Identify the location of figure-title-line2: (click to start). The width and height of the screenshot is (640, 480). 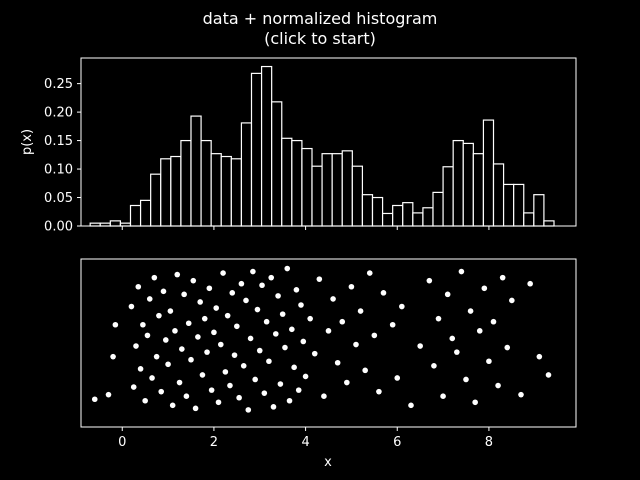
(320, 38).